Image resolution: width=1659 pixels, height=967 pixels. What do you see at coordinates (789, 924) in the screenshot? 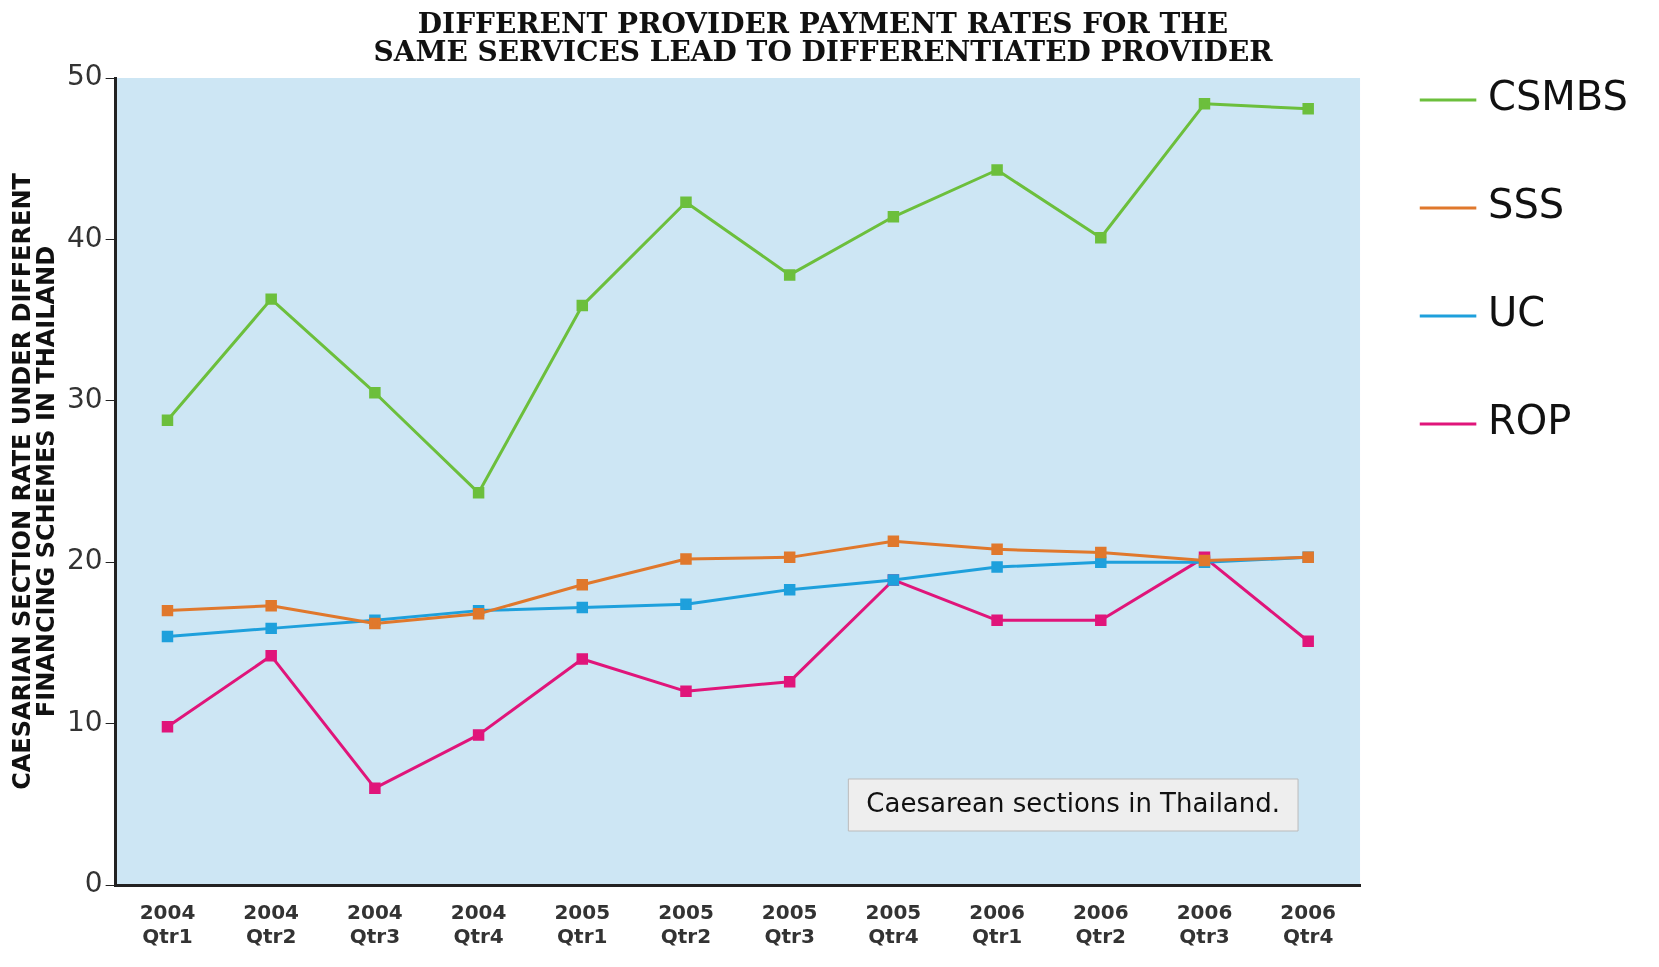
I see `x-tick-label: 2005 Qtr3` at bounding box center [789, 924].